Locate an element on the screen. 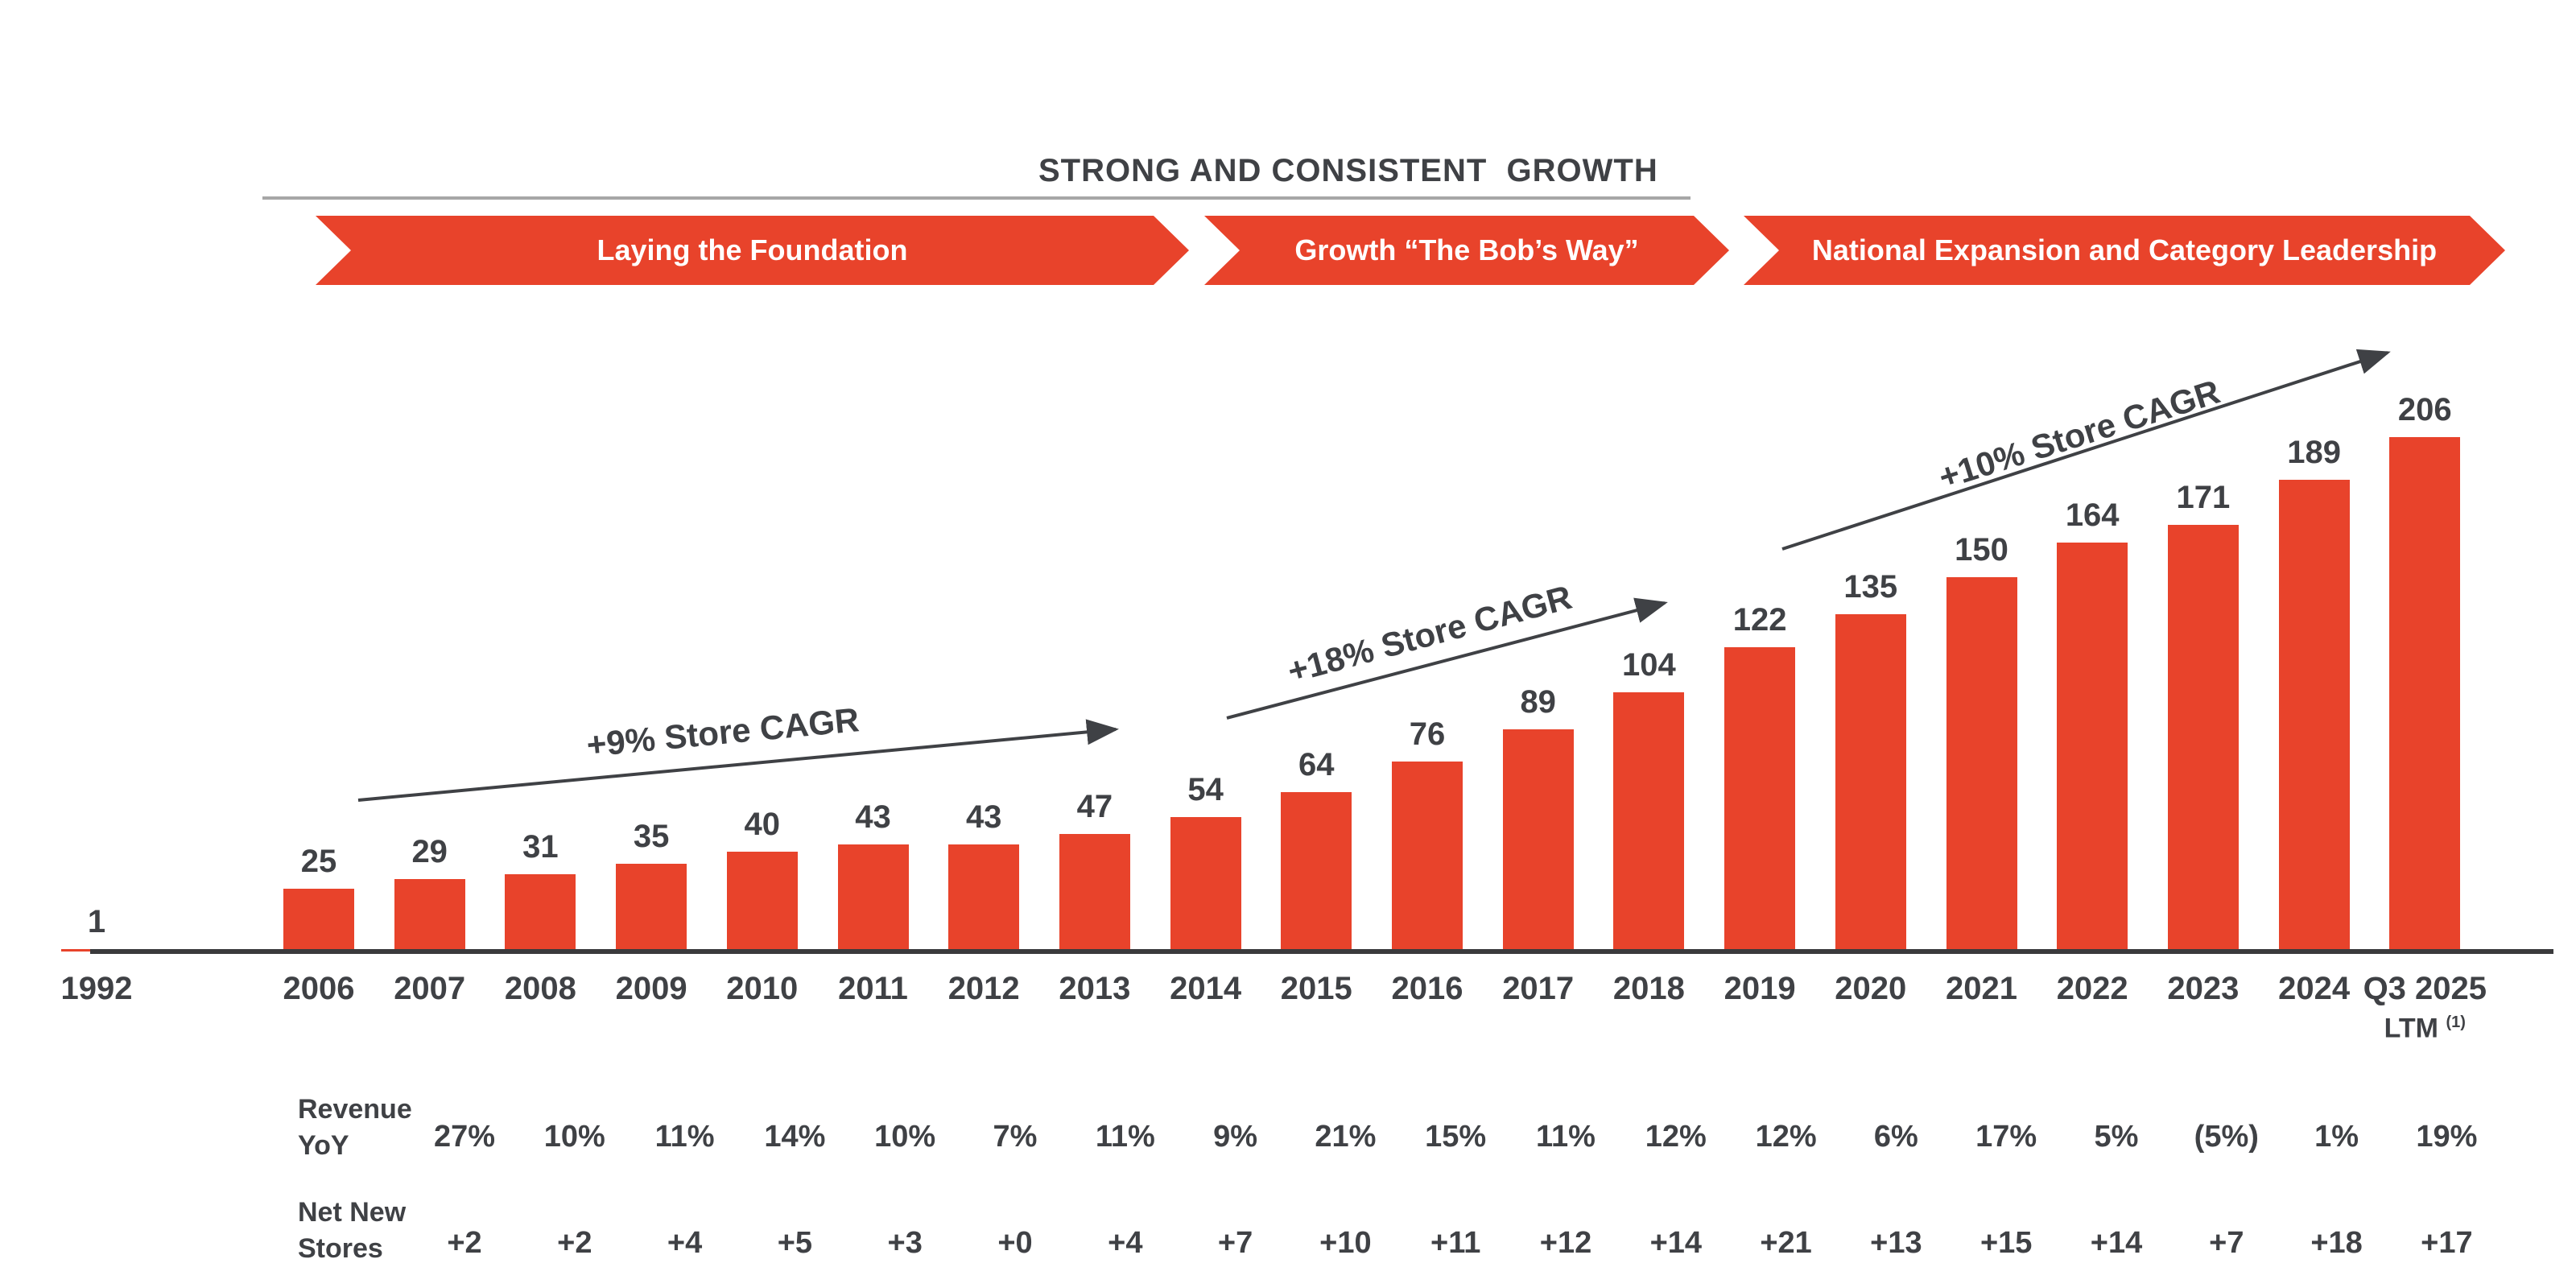 The width and height of the screenshot is (2576, 1288). bar-2008 is located at coordinates (540, 913).